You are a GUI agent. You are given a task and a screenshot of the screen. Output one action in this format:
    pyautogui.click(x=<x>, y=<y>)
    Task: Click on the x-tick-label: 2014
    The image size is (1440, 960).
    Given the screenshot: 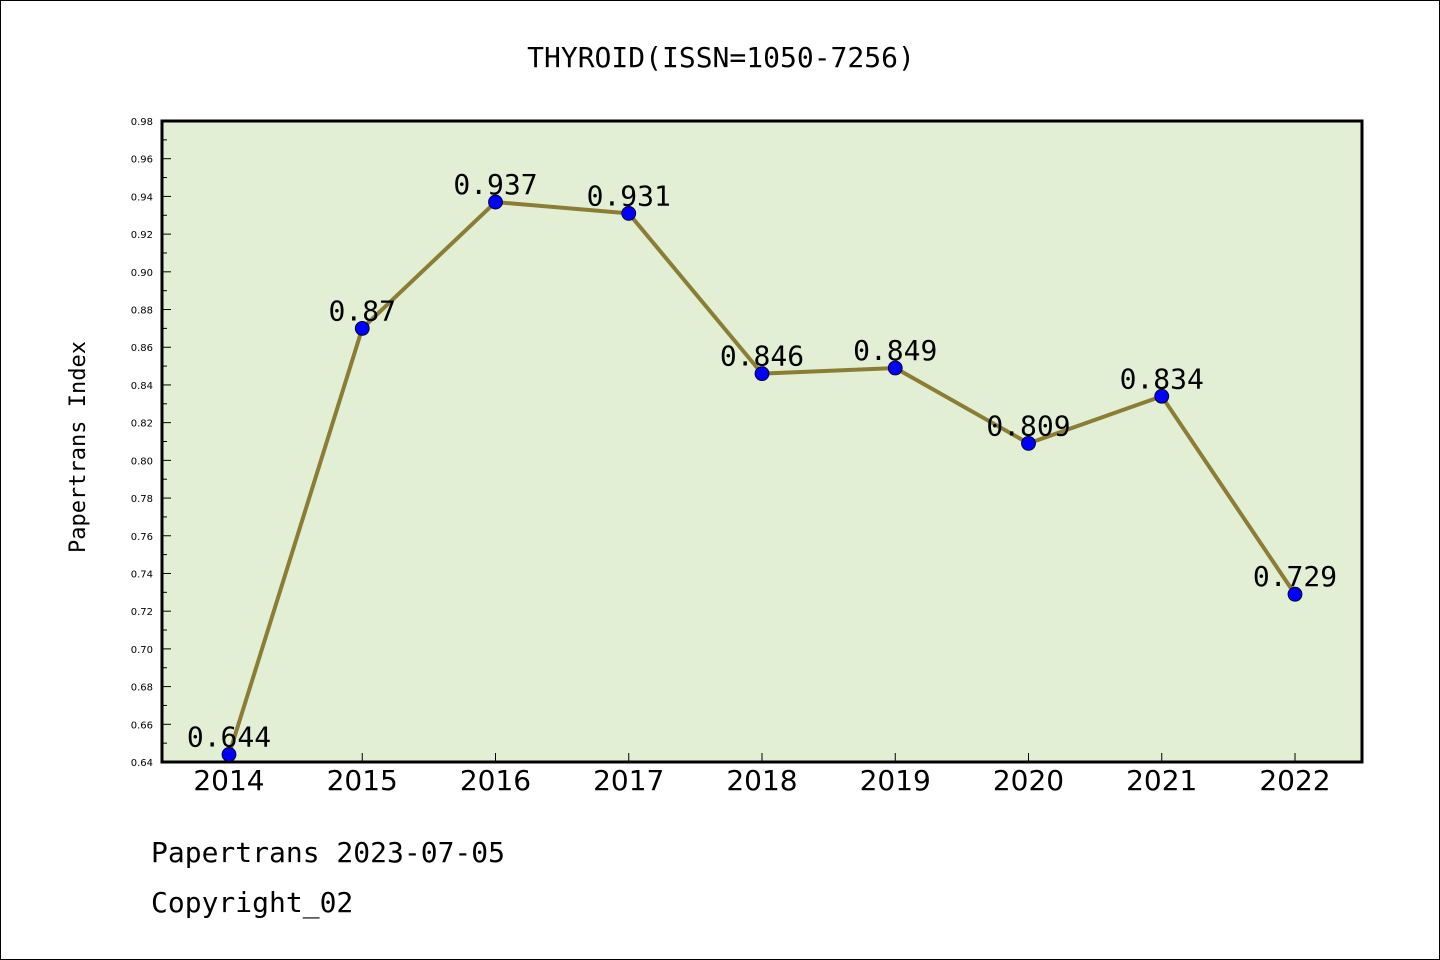 What is the action you would take?
    pyautogui.click(x=228, y=780)
    